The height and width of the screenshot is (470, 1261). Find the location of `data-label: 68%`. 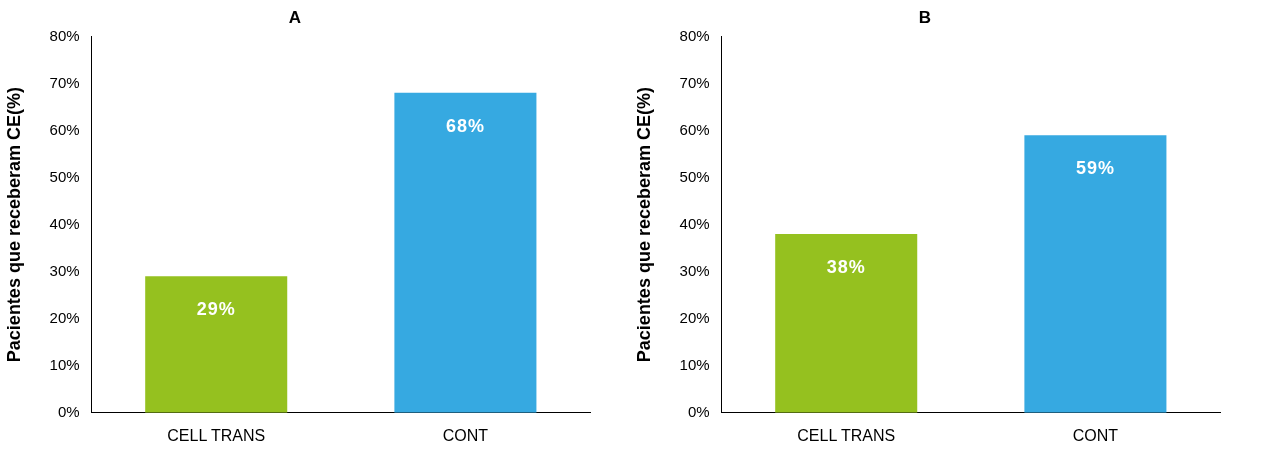

data-label: 68% is located at coordinates (465, 125).